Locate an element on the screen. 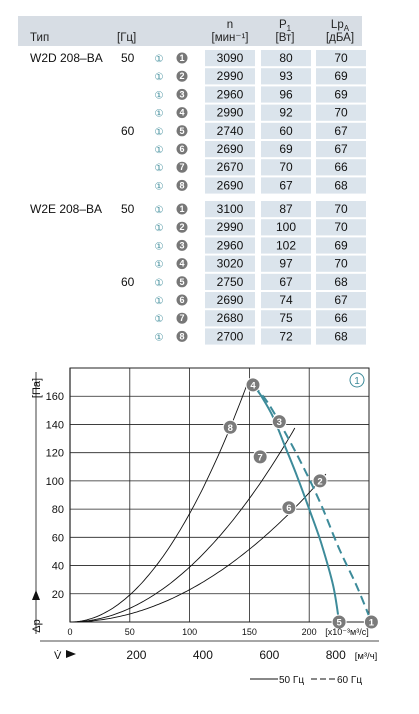 The width and height of the screenshot is (419, 714). fan-curve-50hz is located at coordinates (296, 503).